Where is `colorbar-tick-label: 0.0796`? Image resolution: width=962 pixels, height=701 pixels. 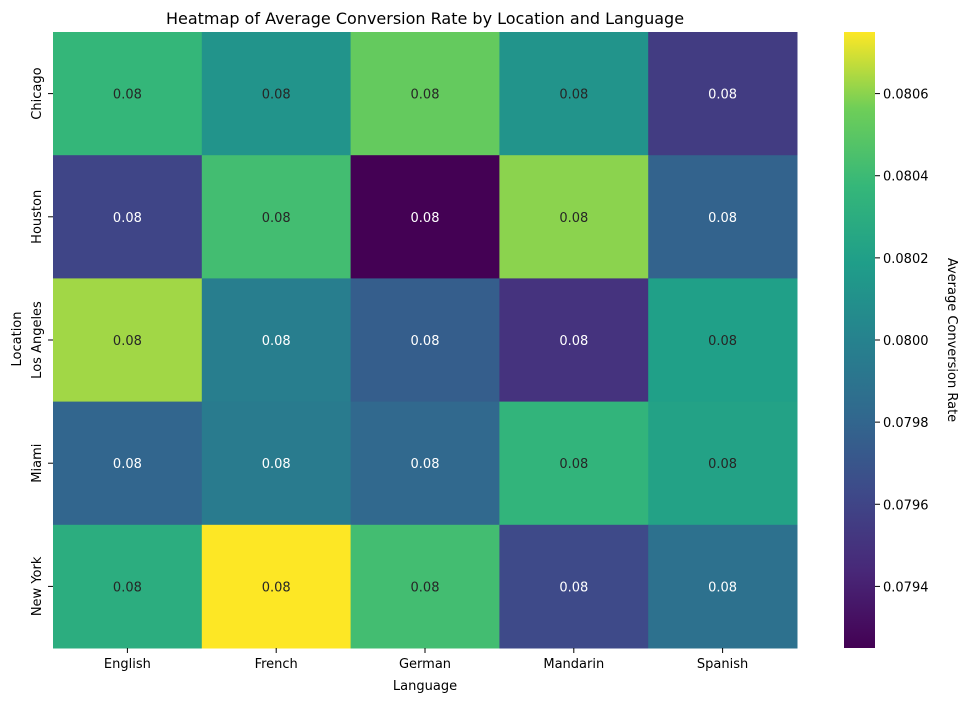 colorbar-tick-label: 0.0796 is located at coordinates (906, 505).